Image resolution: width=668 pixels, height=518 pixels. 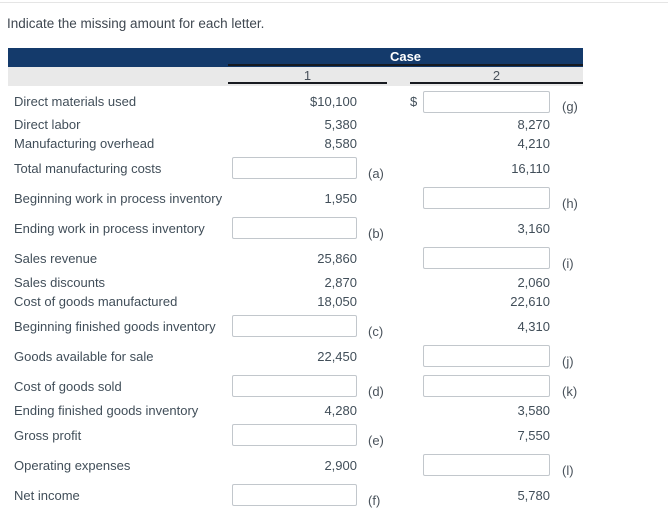 What do you see at coordinates (317, 198) in the screenshot?
I see `case1-cell: 1,950` at bounding box center [317, 198].